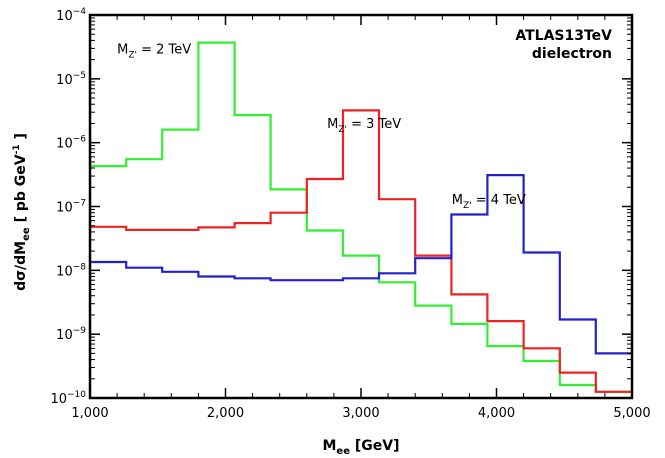 The height and width of the screenshot is (458, 665). What do you see at coordinates (21, 190) in the screenshot?
I see `y-axis-title-rest: [ pb GeV` at bounding box center [21, 190].